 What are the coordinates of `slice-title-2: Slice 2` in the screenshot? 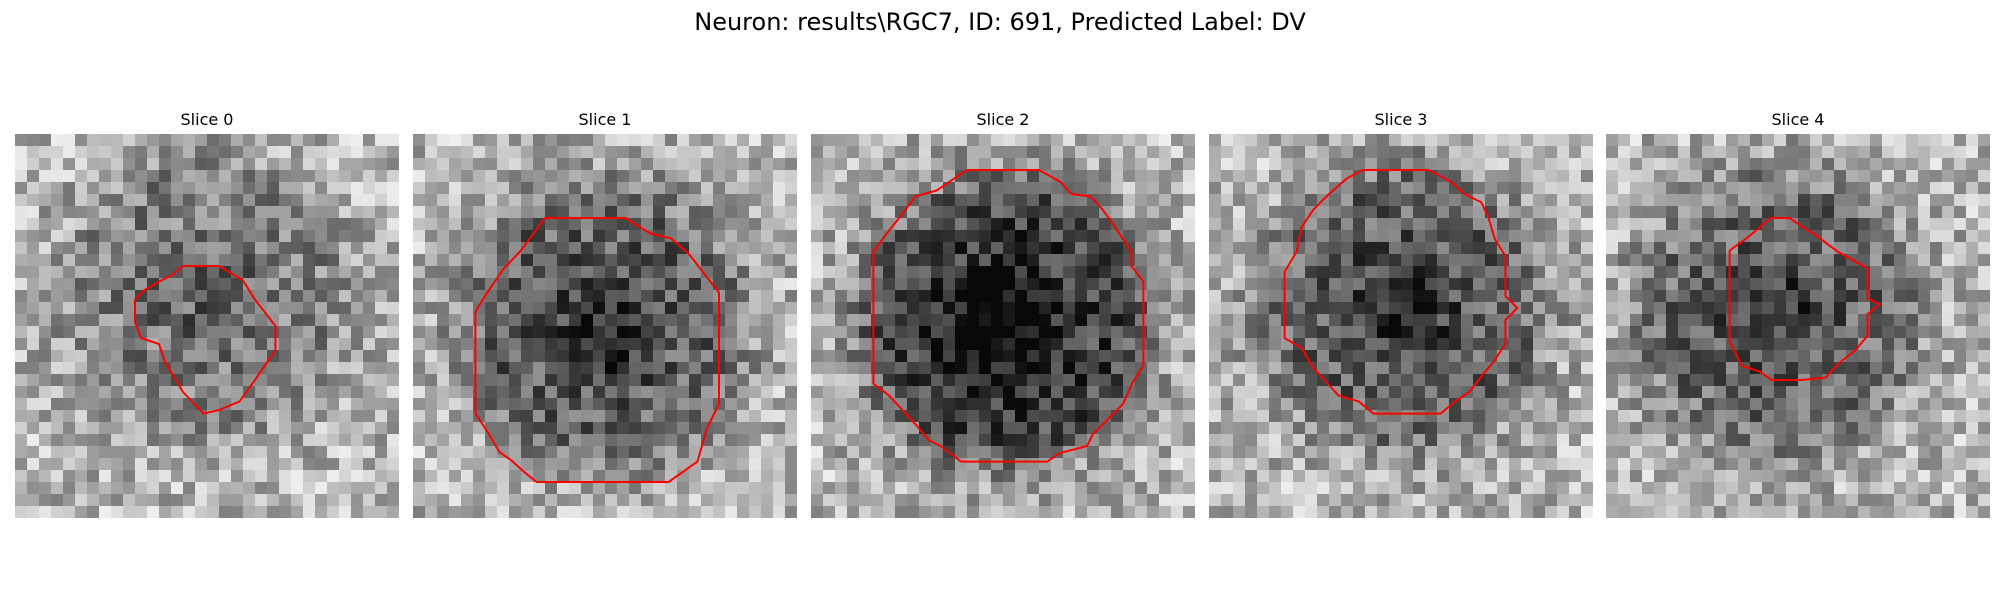 It's located at (1003, 119).